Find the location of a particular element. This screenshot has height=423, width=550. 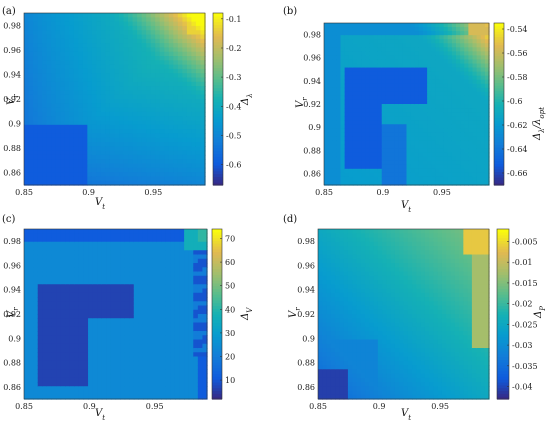

colorbar-swatch is located at coordinates (218, 146).